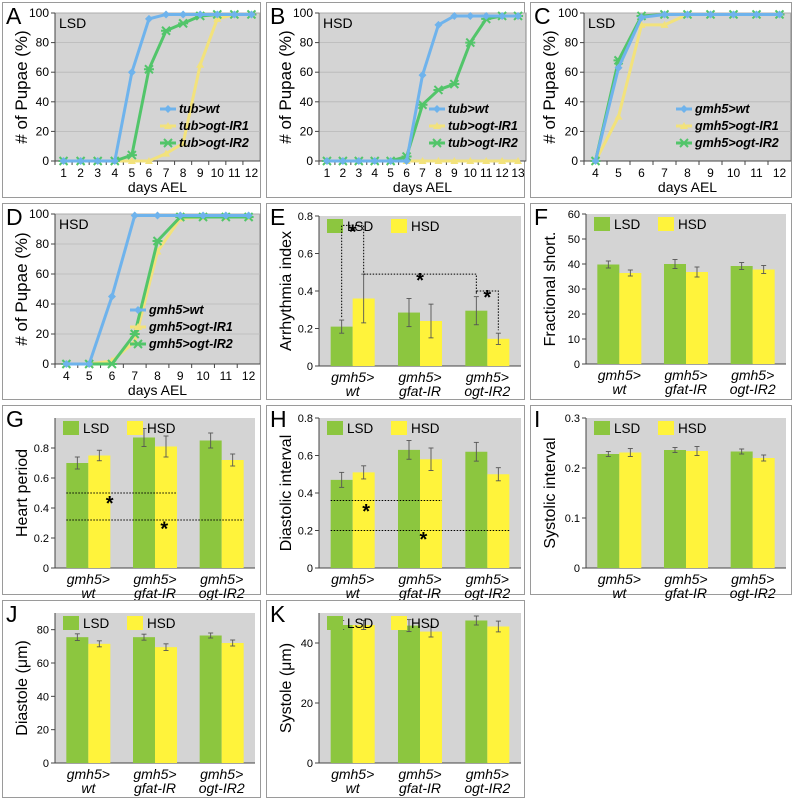 Image resolution: width=794 pixels, height=800 pixels. I want to click on y-tick-label: 0.4, so click(305, 494).